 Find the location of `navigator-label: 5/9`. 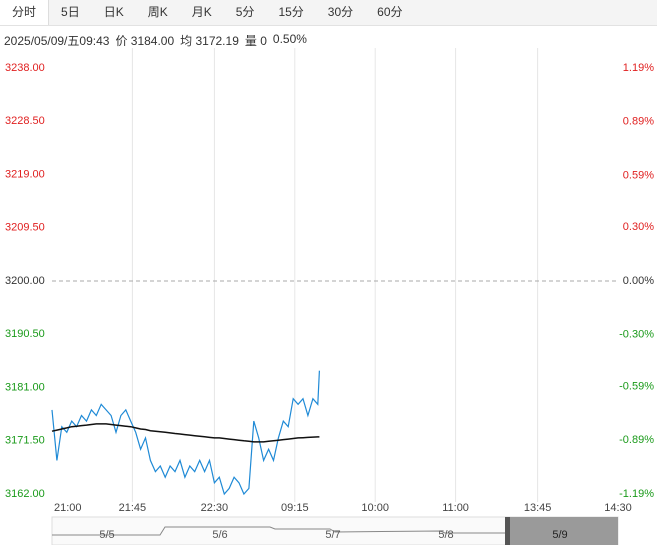

navigator-label: 5/9 is located at coordinates (559, 535).